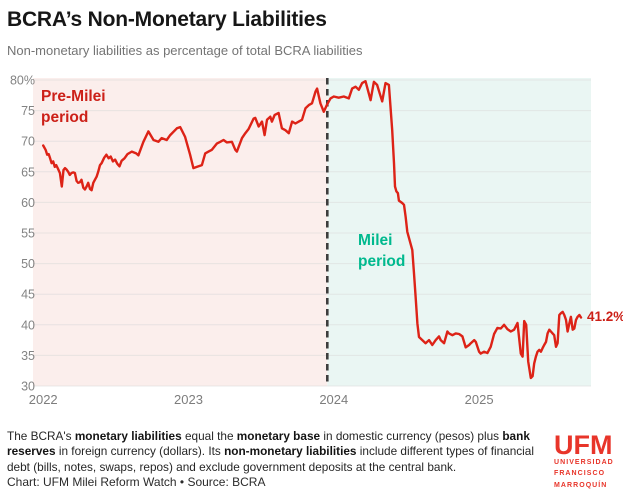  What do you see at coordinates (28, 203) in the screenshot?
I see `y-tick-label: 60` at bounding box center [28, 203].